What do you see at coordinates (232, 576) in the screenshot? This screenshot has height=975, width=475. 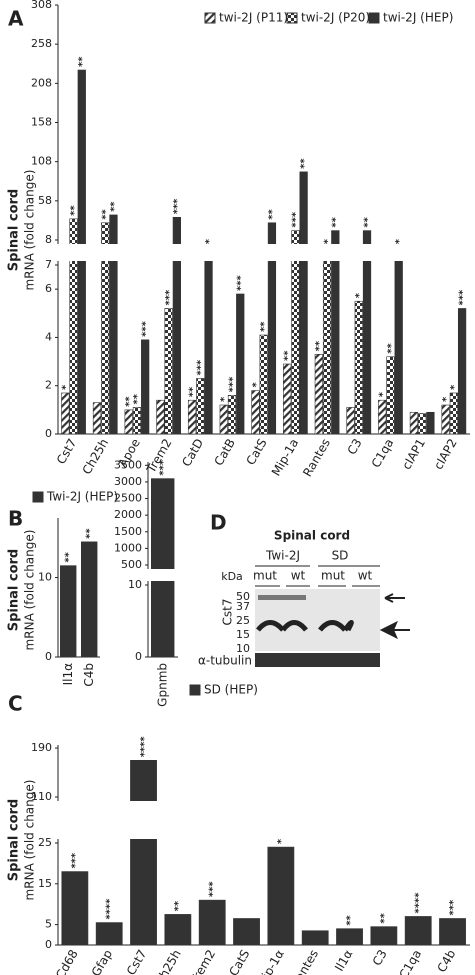 I see `kda-label: kDa` at bounding box center [232, 576].